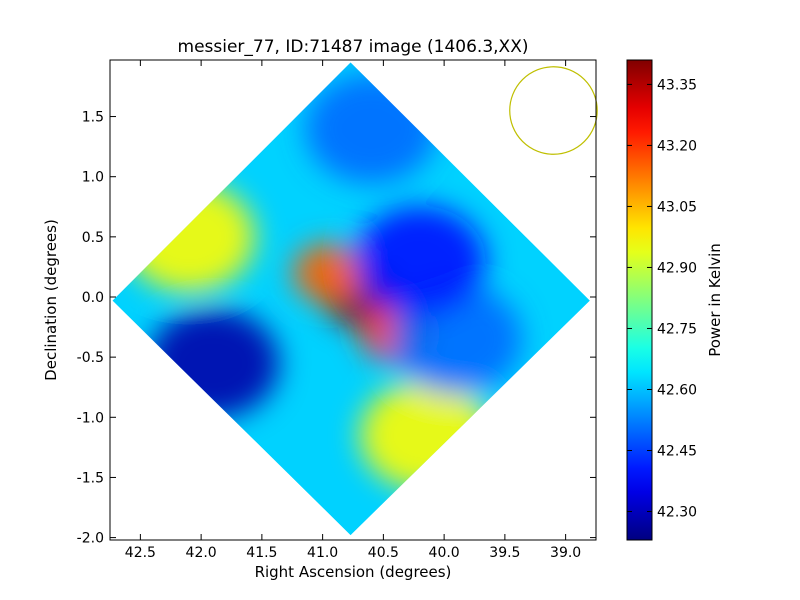  I want to click on x-tick-label: 40.0, so click(444, 553).